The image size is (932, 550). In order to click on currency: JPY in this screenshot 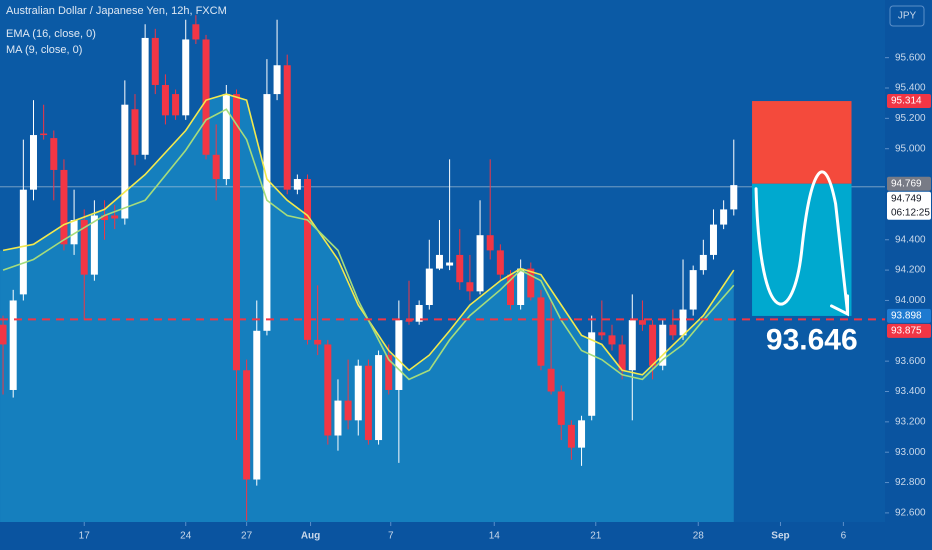, I will do `click(907, 16)`.